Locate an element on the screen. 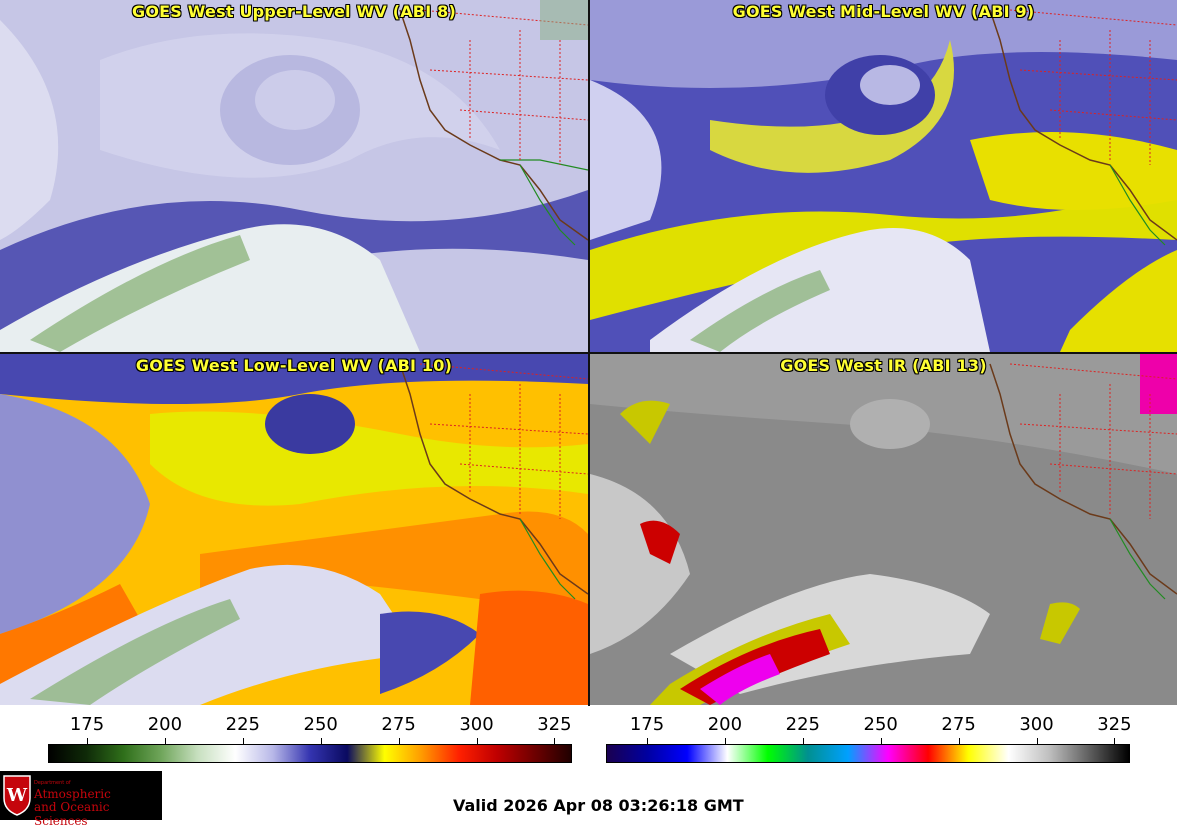  ir-colorbar: 175 200 225 250 275 300 325 is located at coordinates (869, 739).